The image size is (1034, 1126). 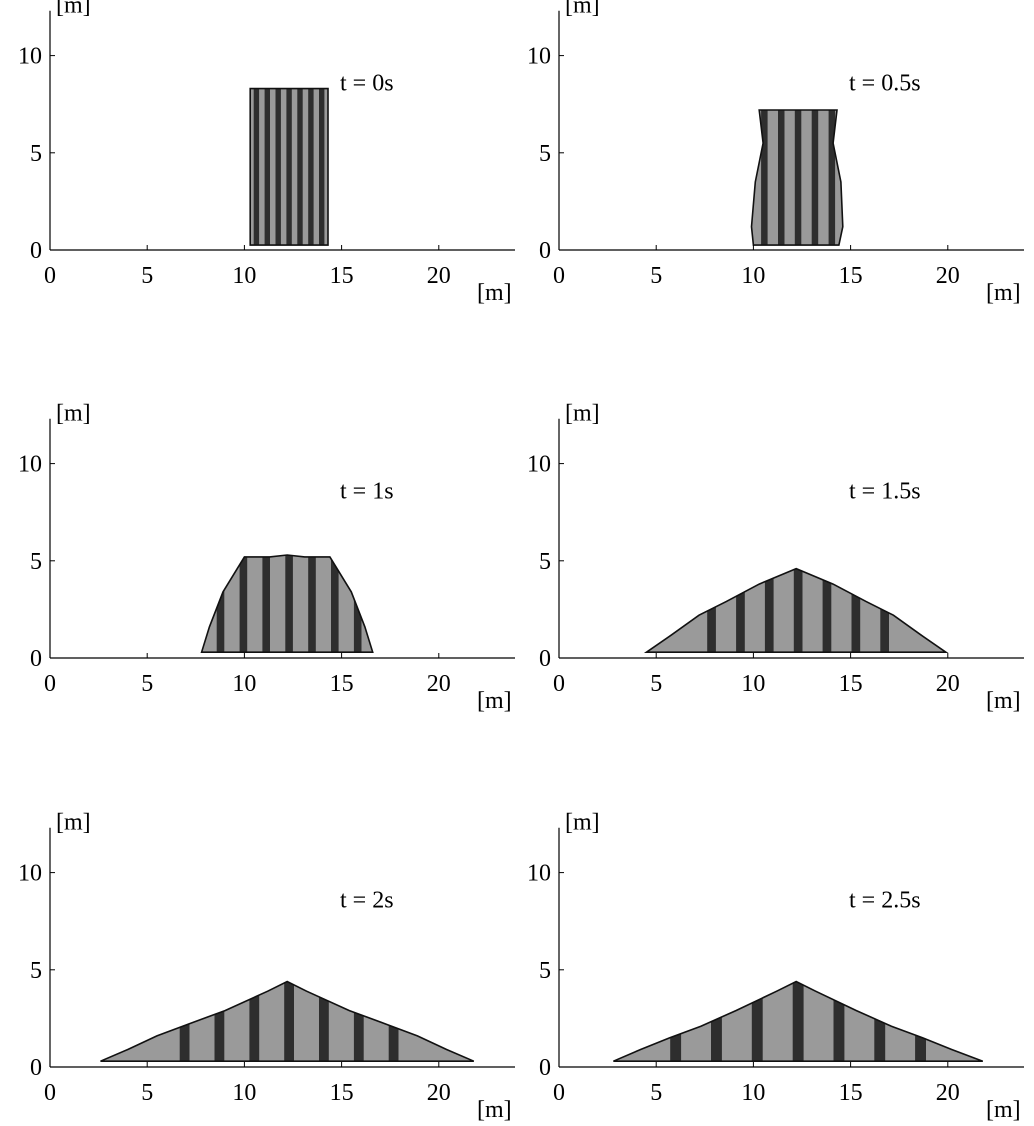 What do you see at coordinates (367, 84) in the screenshot?
I see `time-label: t = 0s` at bounding box center [367, 84].